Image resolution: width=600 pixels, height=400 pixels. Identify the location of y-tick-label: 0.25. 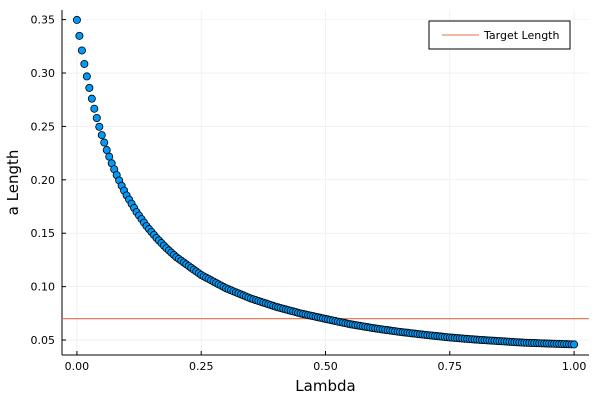
(43, 126).